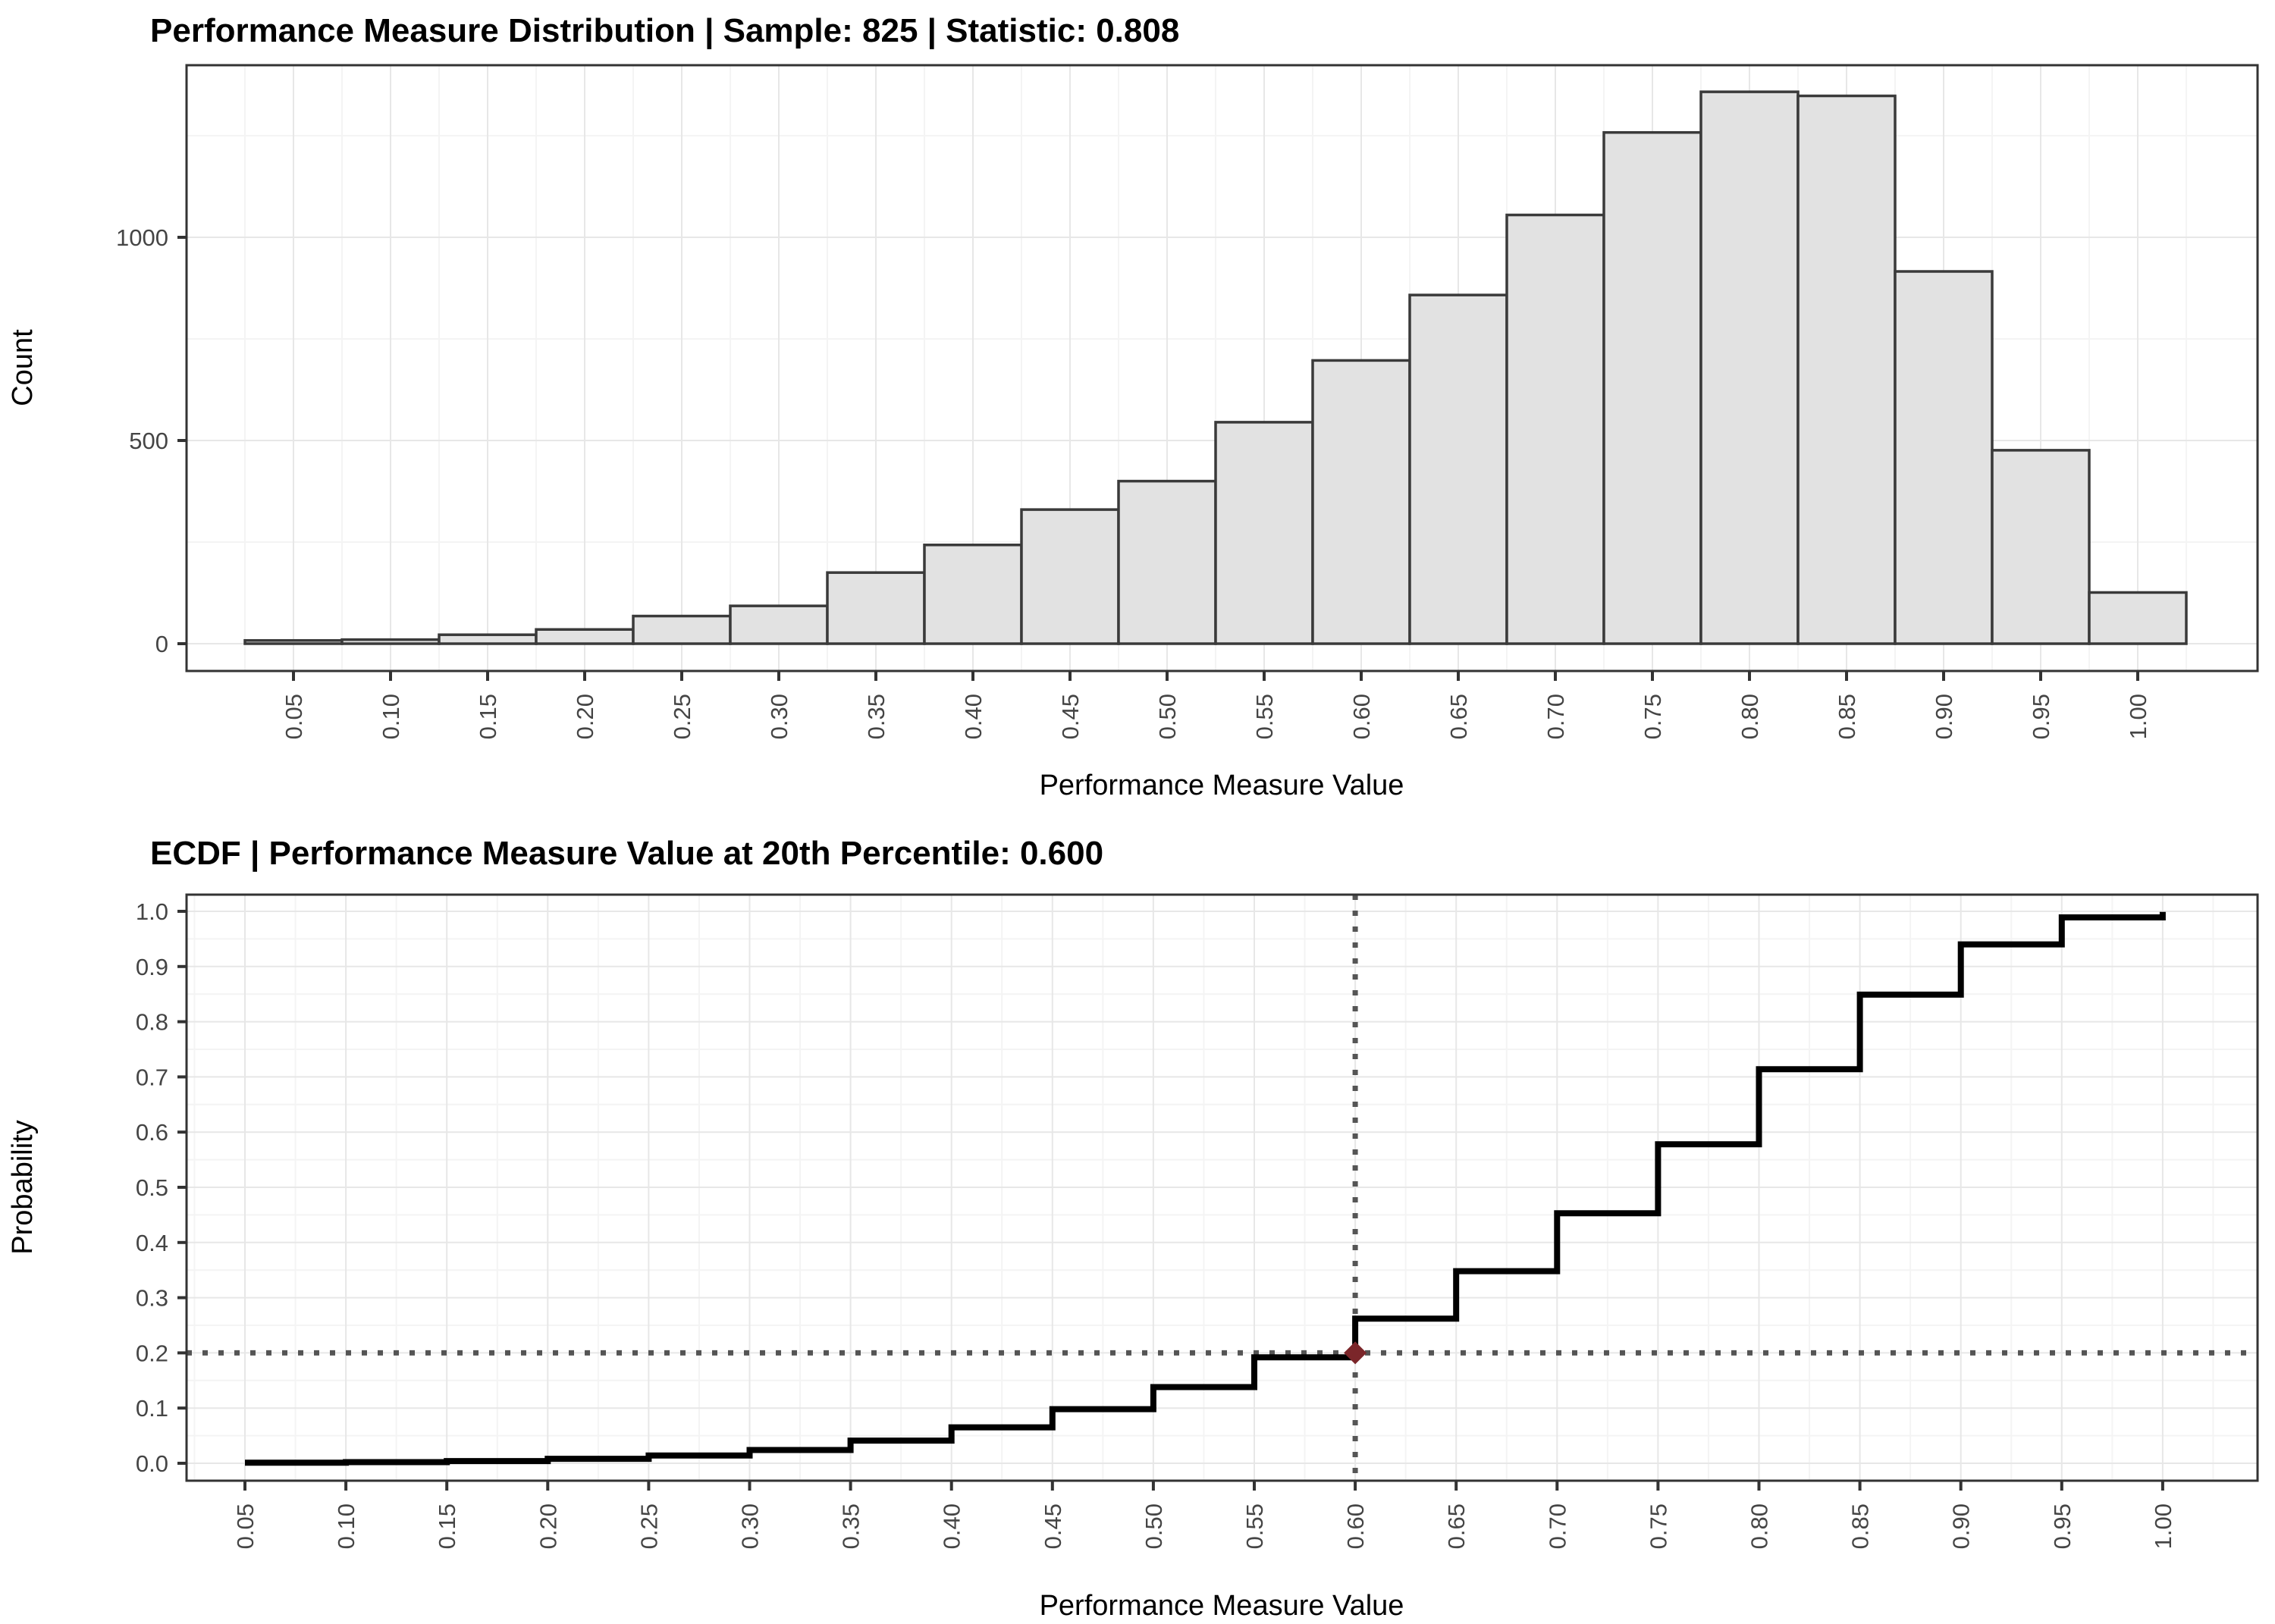 This screenshot has width=2275, height=1624. What do you see at coordinates (952, 1526) in the screenshot?
I see `ecdf-x-tick-label: 0.40` at bounding box center [952, 1526].